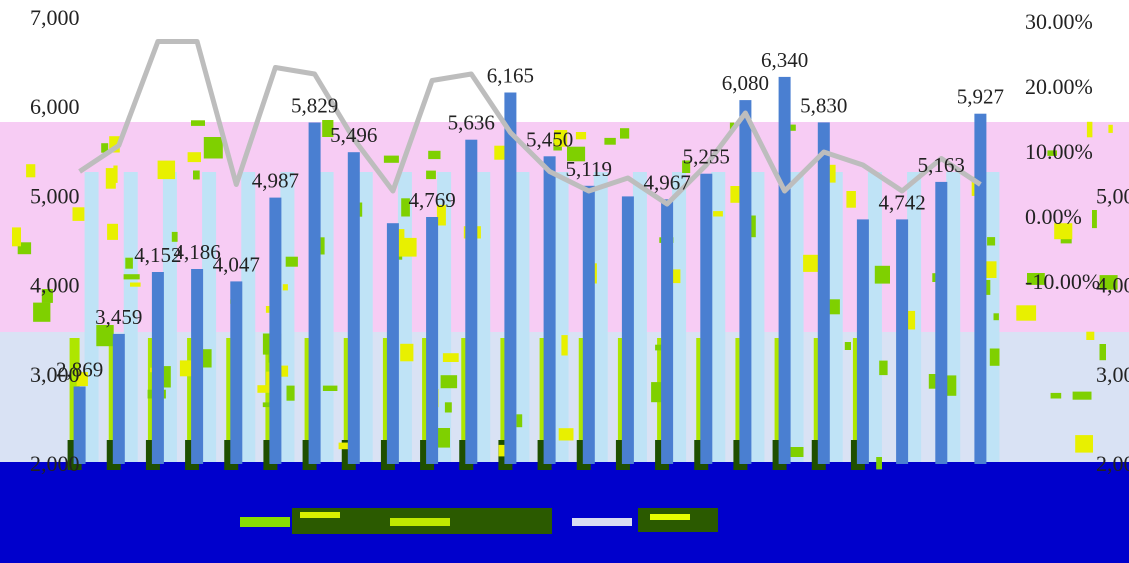 This screenshot has height=563, width=1129. What do you see at coordinates (823, 105) in the screenshot?
I see `data-label: 5,830` at bounding box center [823, 105].